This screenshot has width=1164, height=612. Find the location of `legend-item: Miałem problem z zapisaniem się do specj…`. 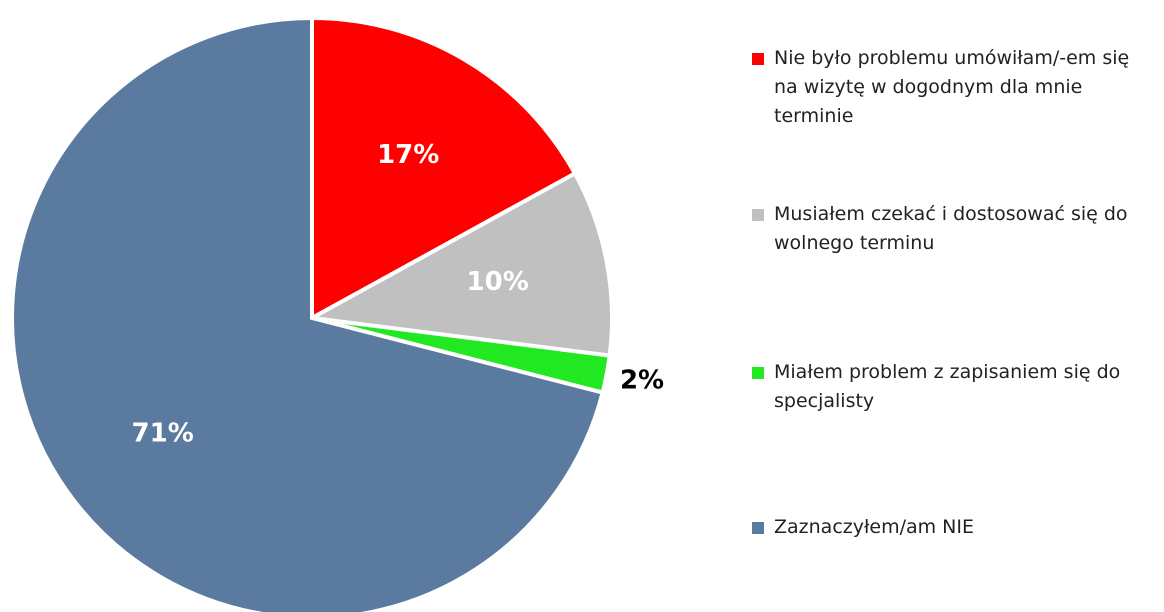

legend-item: Miałem problem z zapisaniem się do specj… is located at coordinates (954, 387).